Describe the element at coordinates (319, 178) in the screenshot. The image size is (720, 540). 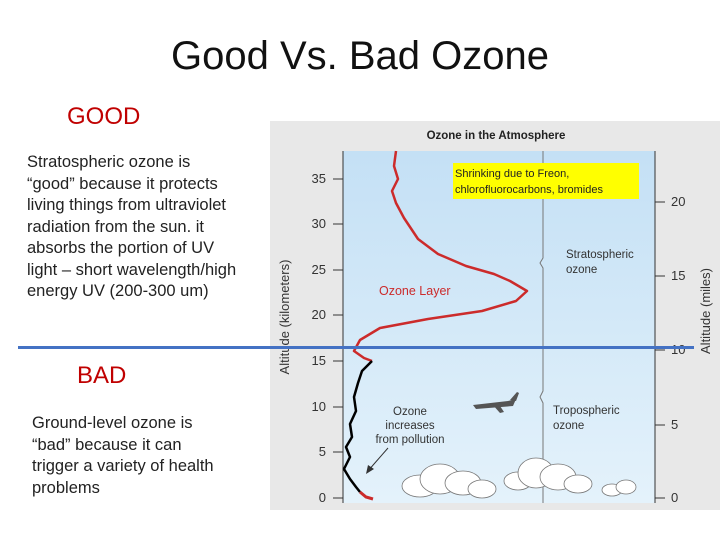
I see `left-tick-label: 35` at that location.